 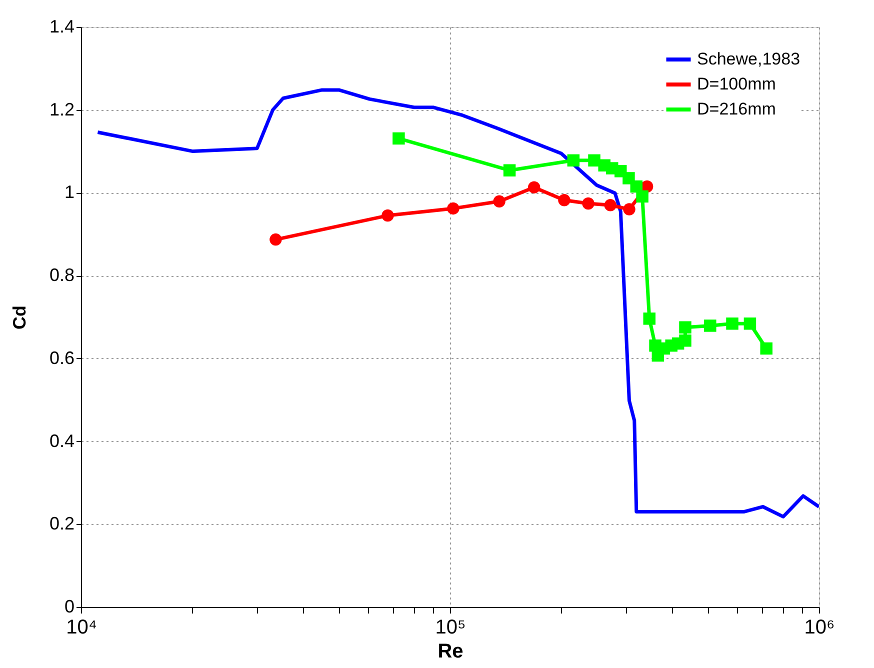 I want to click on y-tick-label: 0.4, so click(x=61, y=440).